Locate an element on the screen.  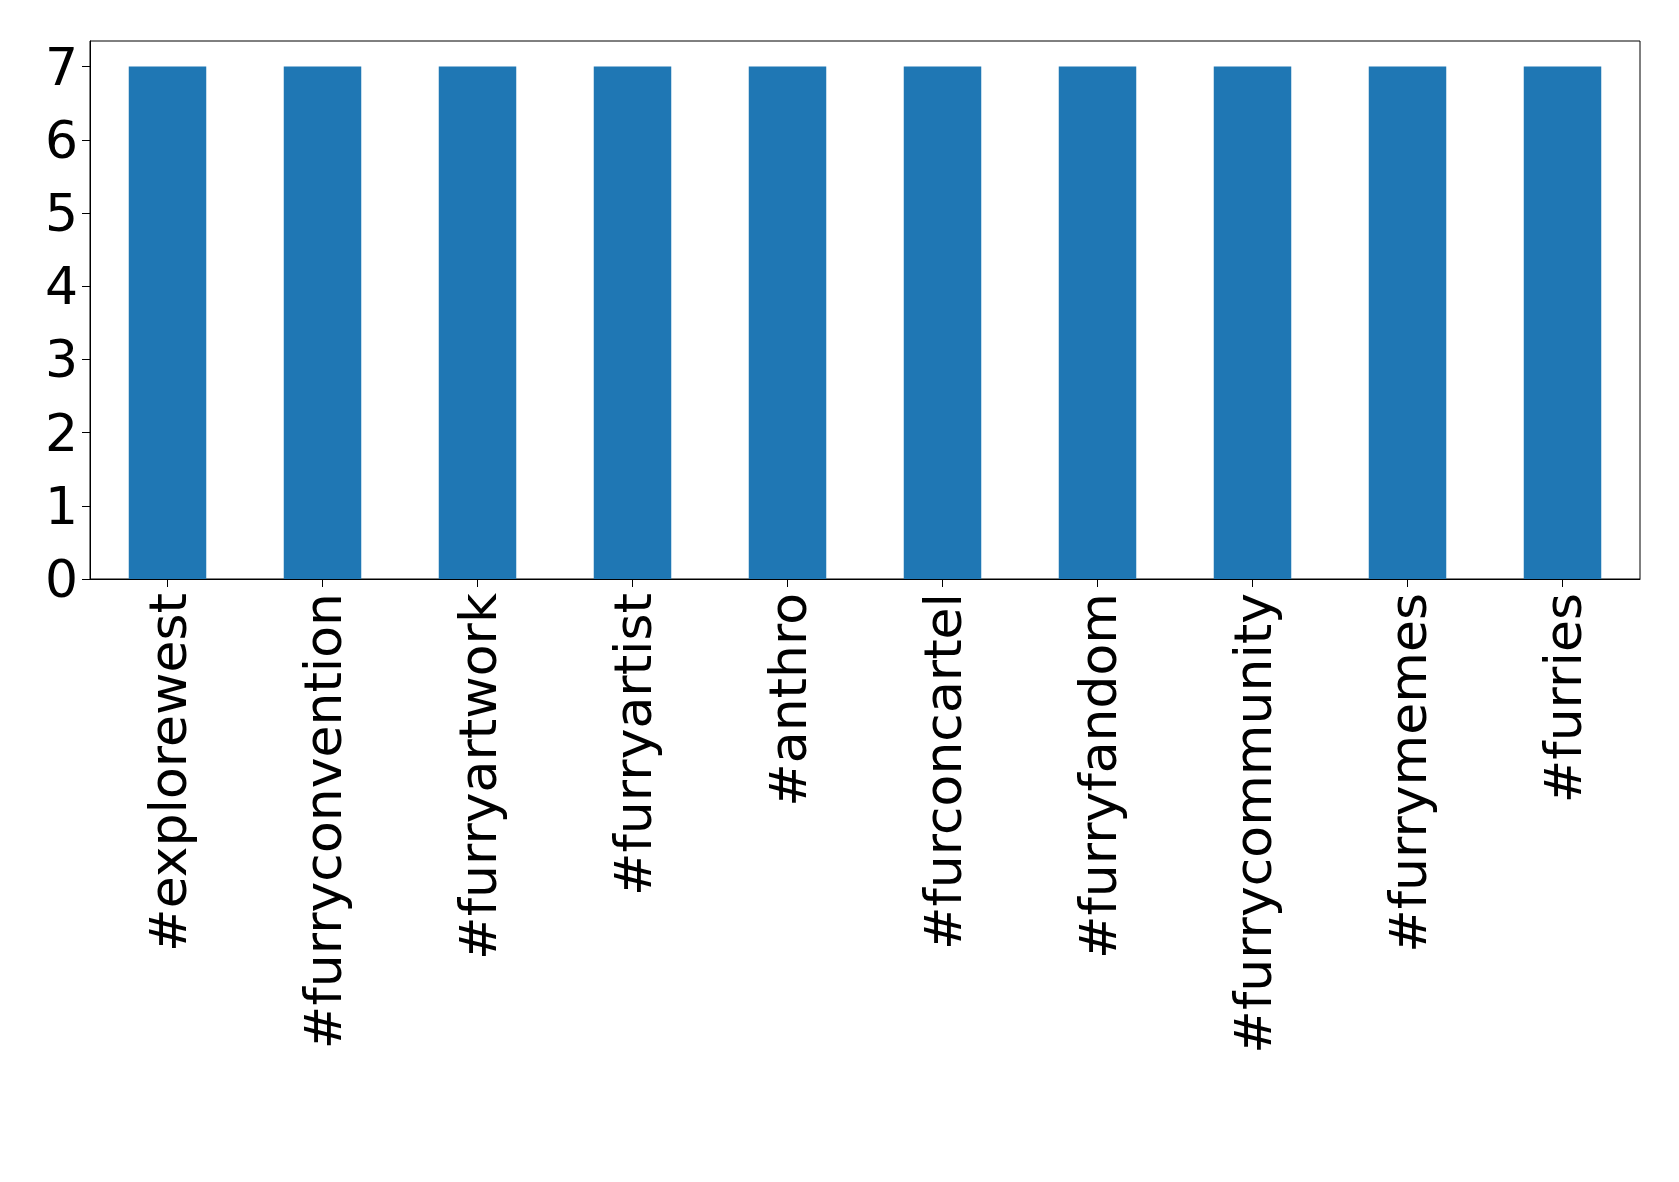
y-tick-label: 4 is located at coordinates (61, 286).